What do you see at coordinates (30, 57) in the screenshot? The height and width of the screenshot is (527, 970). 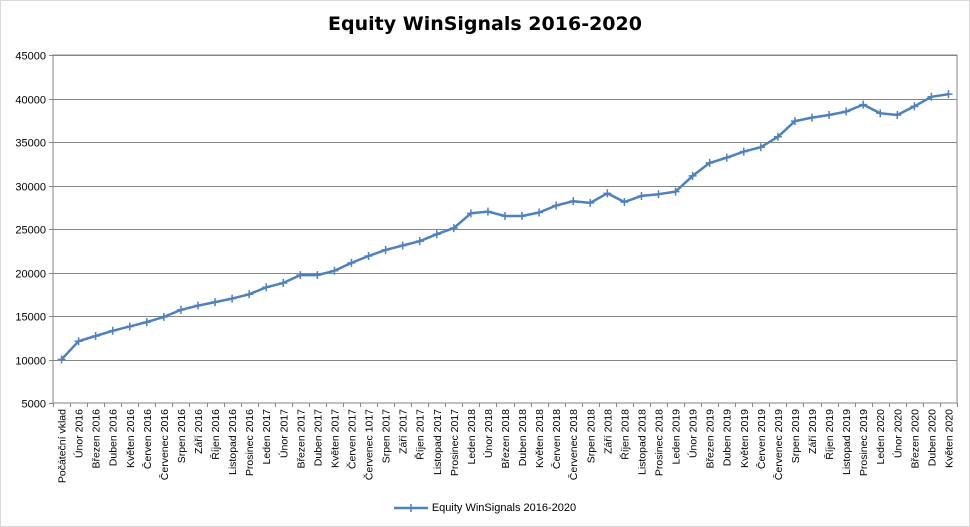 I see `y-tick-label: 45000` at bounding box center [30, 57].